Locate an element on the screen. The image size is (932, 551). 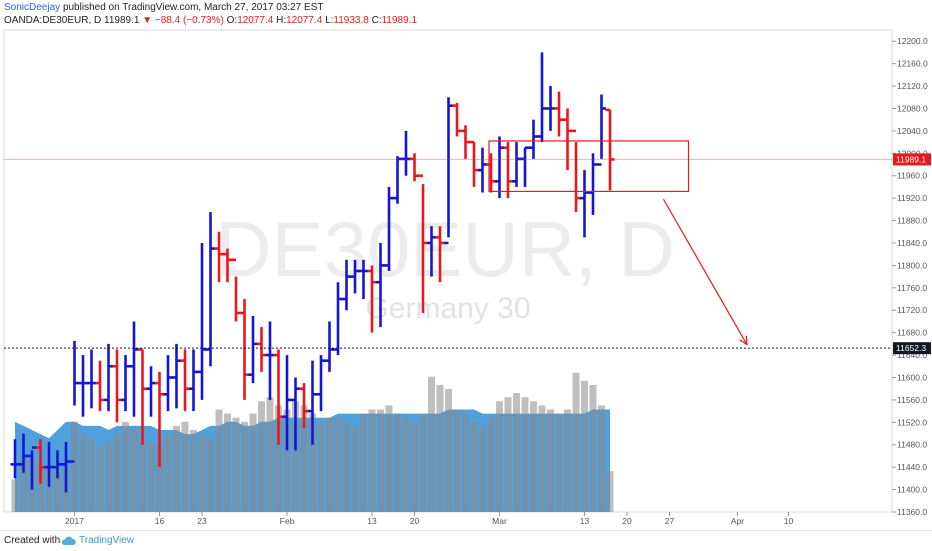
symbol-name: OANDA:DE30EUR, D is located at coordinates (53, 20).